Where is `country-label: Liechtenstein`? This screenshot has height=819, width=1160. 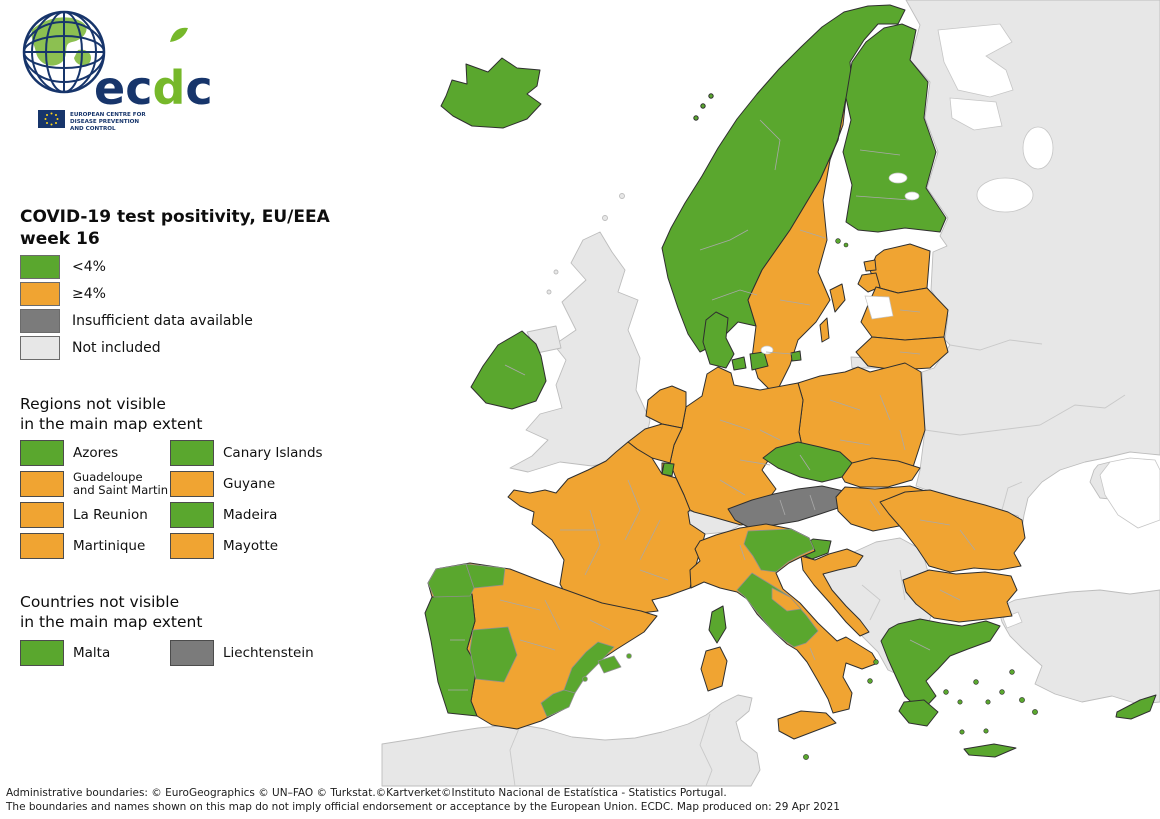 country-label: Liechtenstein is located at coordinates (268, 653).